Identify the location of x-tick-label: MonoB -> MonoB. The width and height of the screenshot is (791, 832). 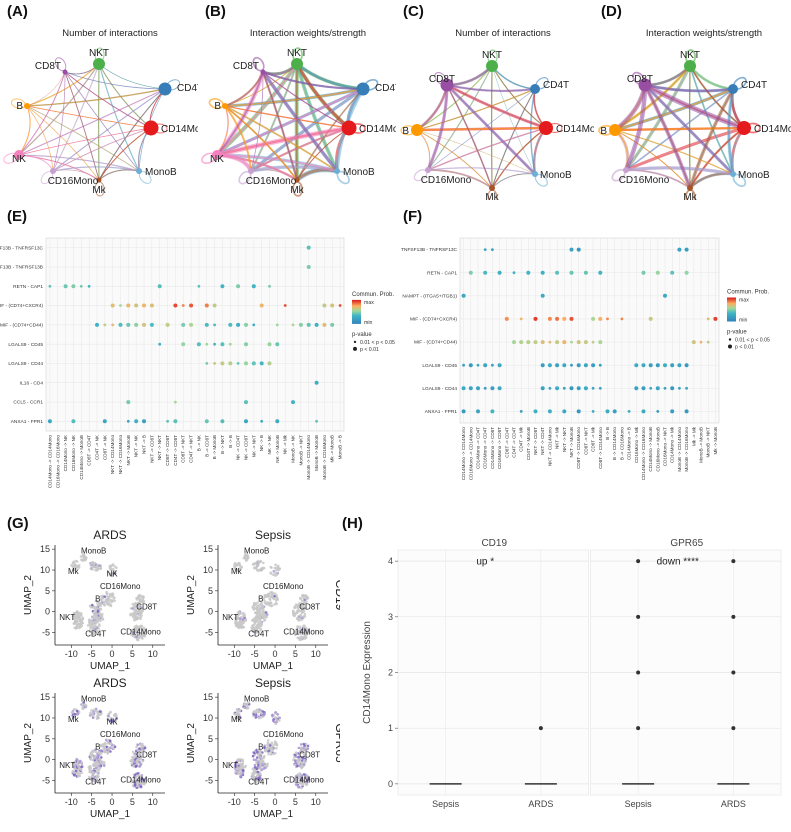
(316, 453).